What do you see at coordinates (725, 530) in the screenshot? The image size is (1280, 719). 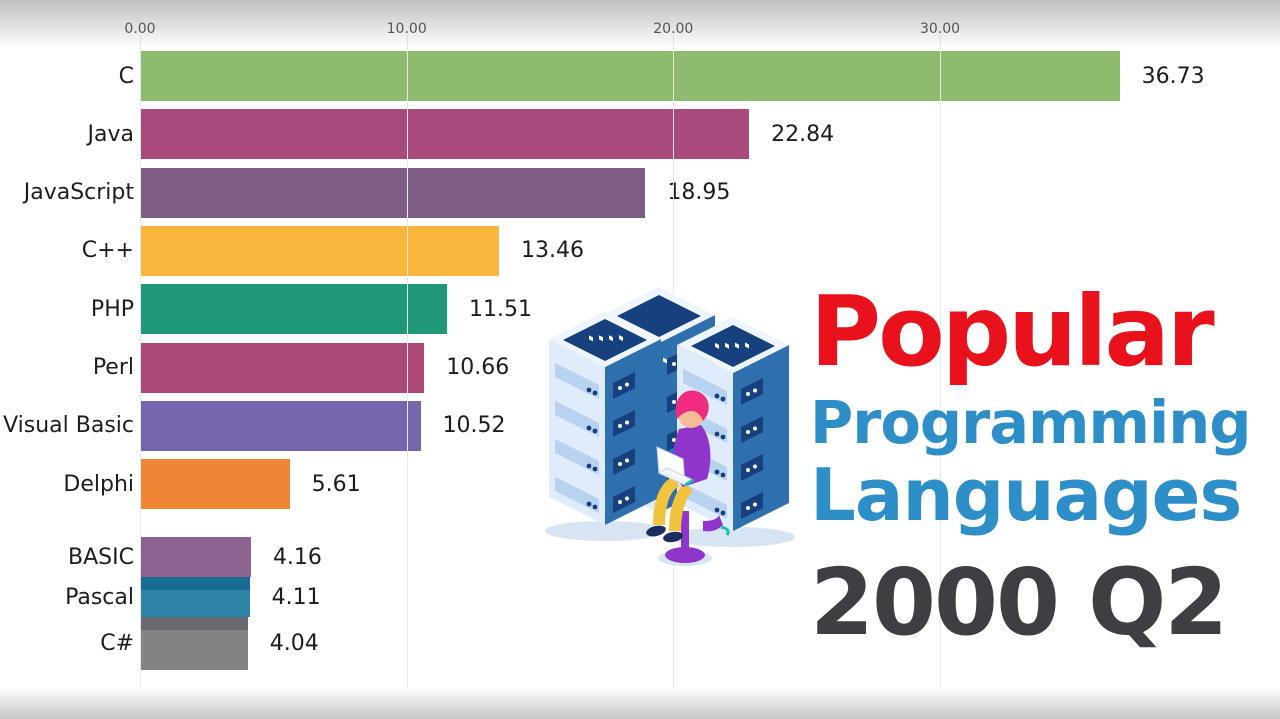 I see `cable` at bounding box center [725, 530].